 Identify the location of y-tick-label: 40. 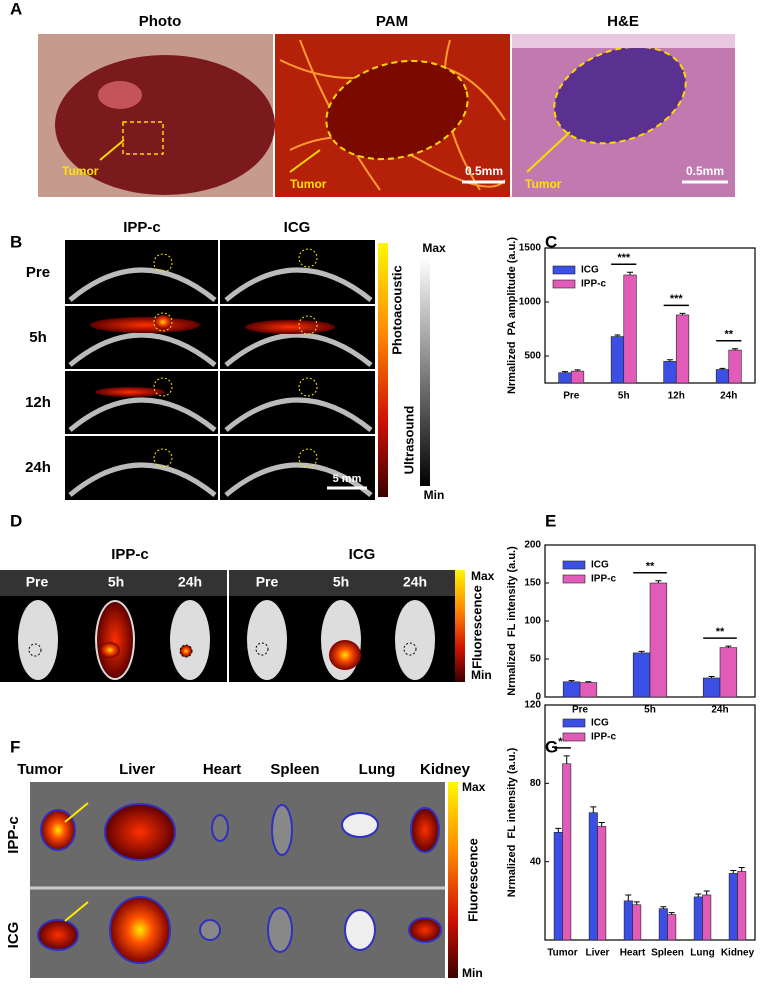
(536, 861).